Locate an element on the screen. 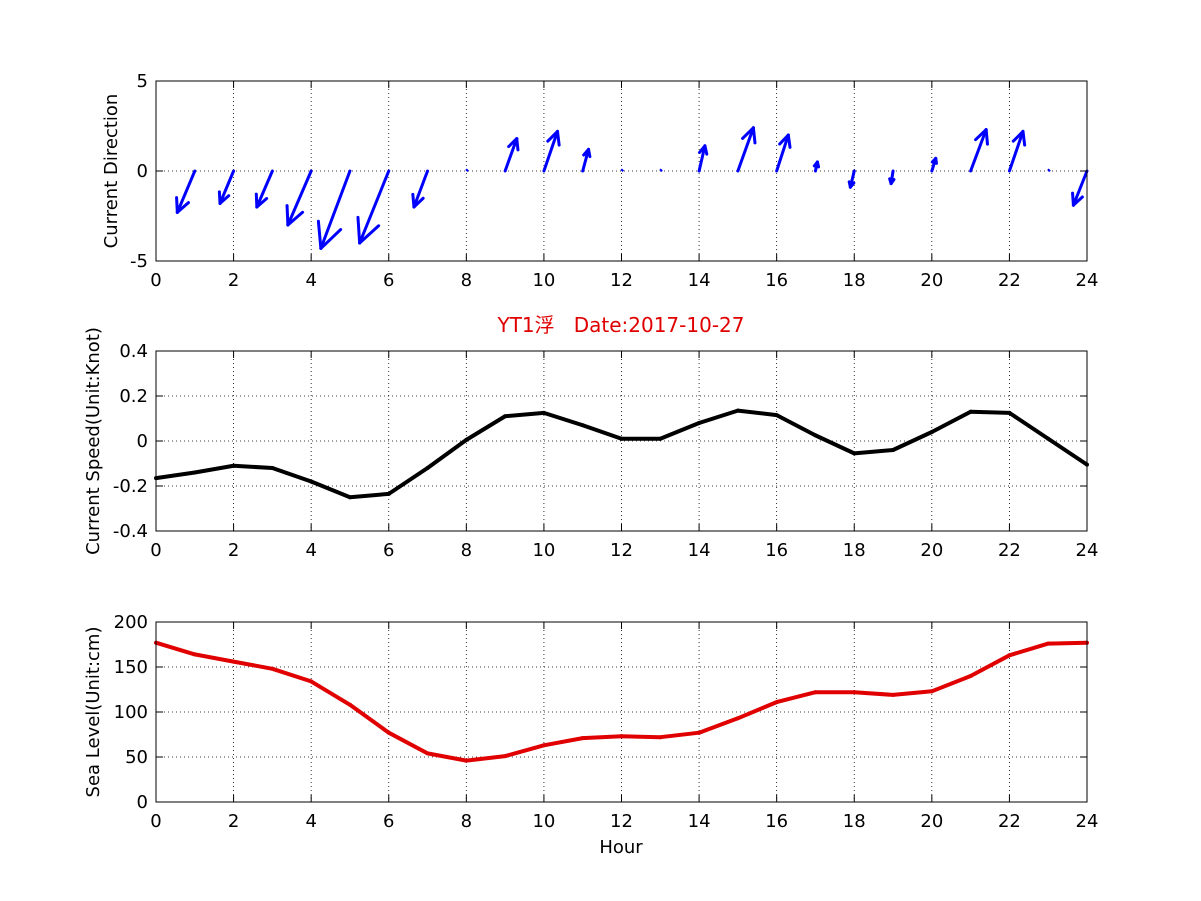 The height and width of the screenshot is (901, 1201). x-tick-label: 8 is located at coordinates (466, 821).